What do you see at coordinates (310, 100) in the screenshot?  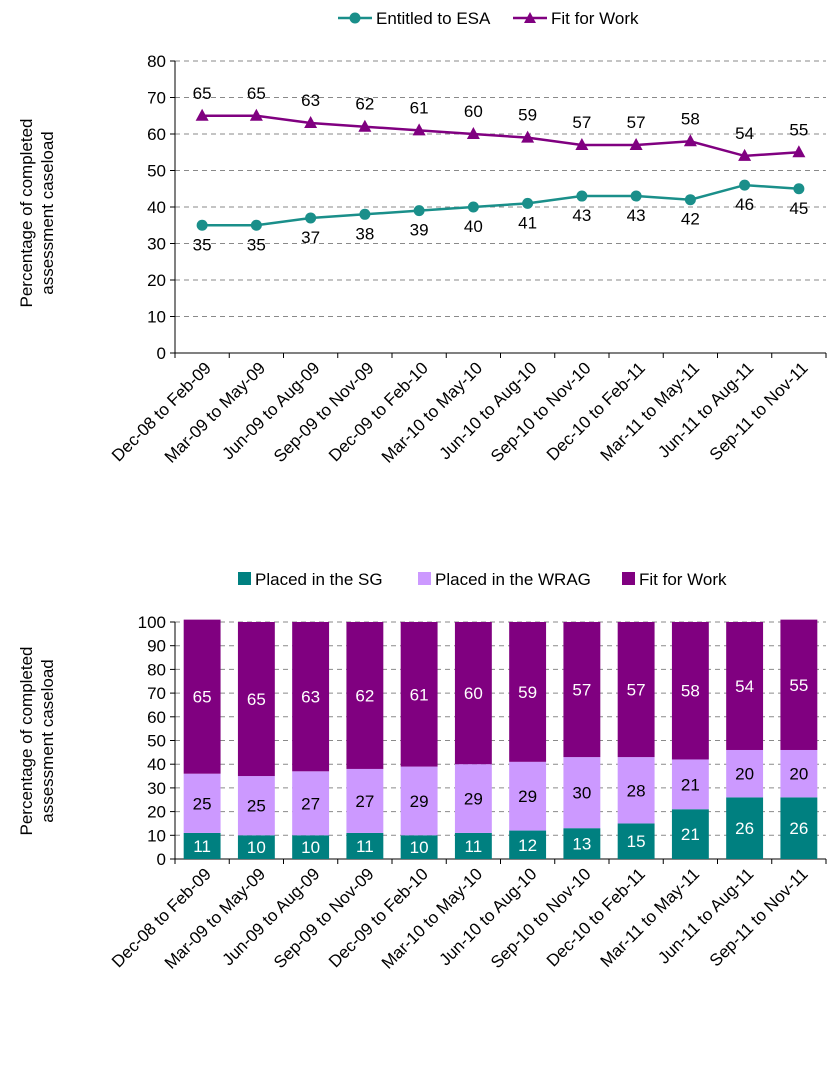 I see `data-label: 63` at bounding box center [310, 100].